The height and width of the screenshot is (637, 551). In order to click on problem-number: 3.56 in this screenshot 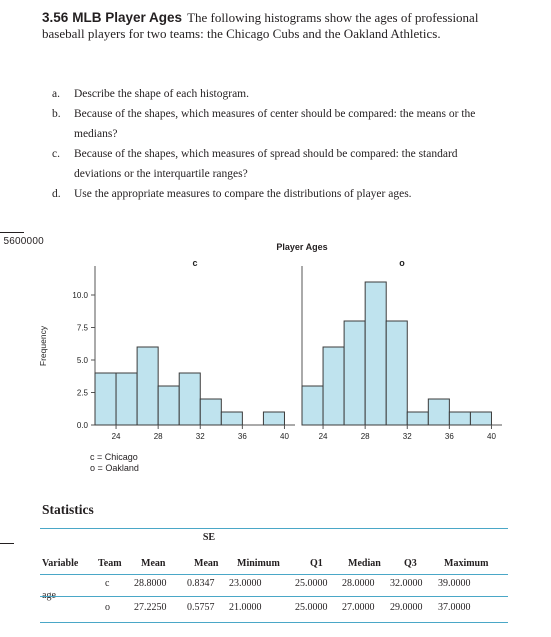, I will do `click(55, 17)`.